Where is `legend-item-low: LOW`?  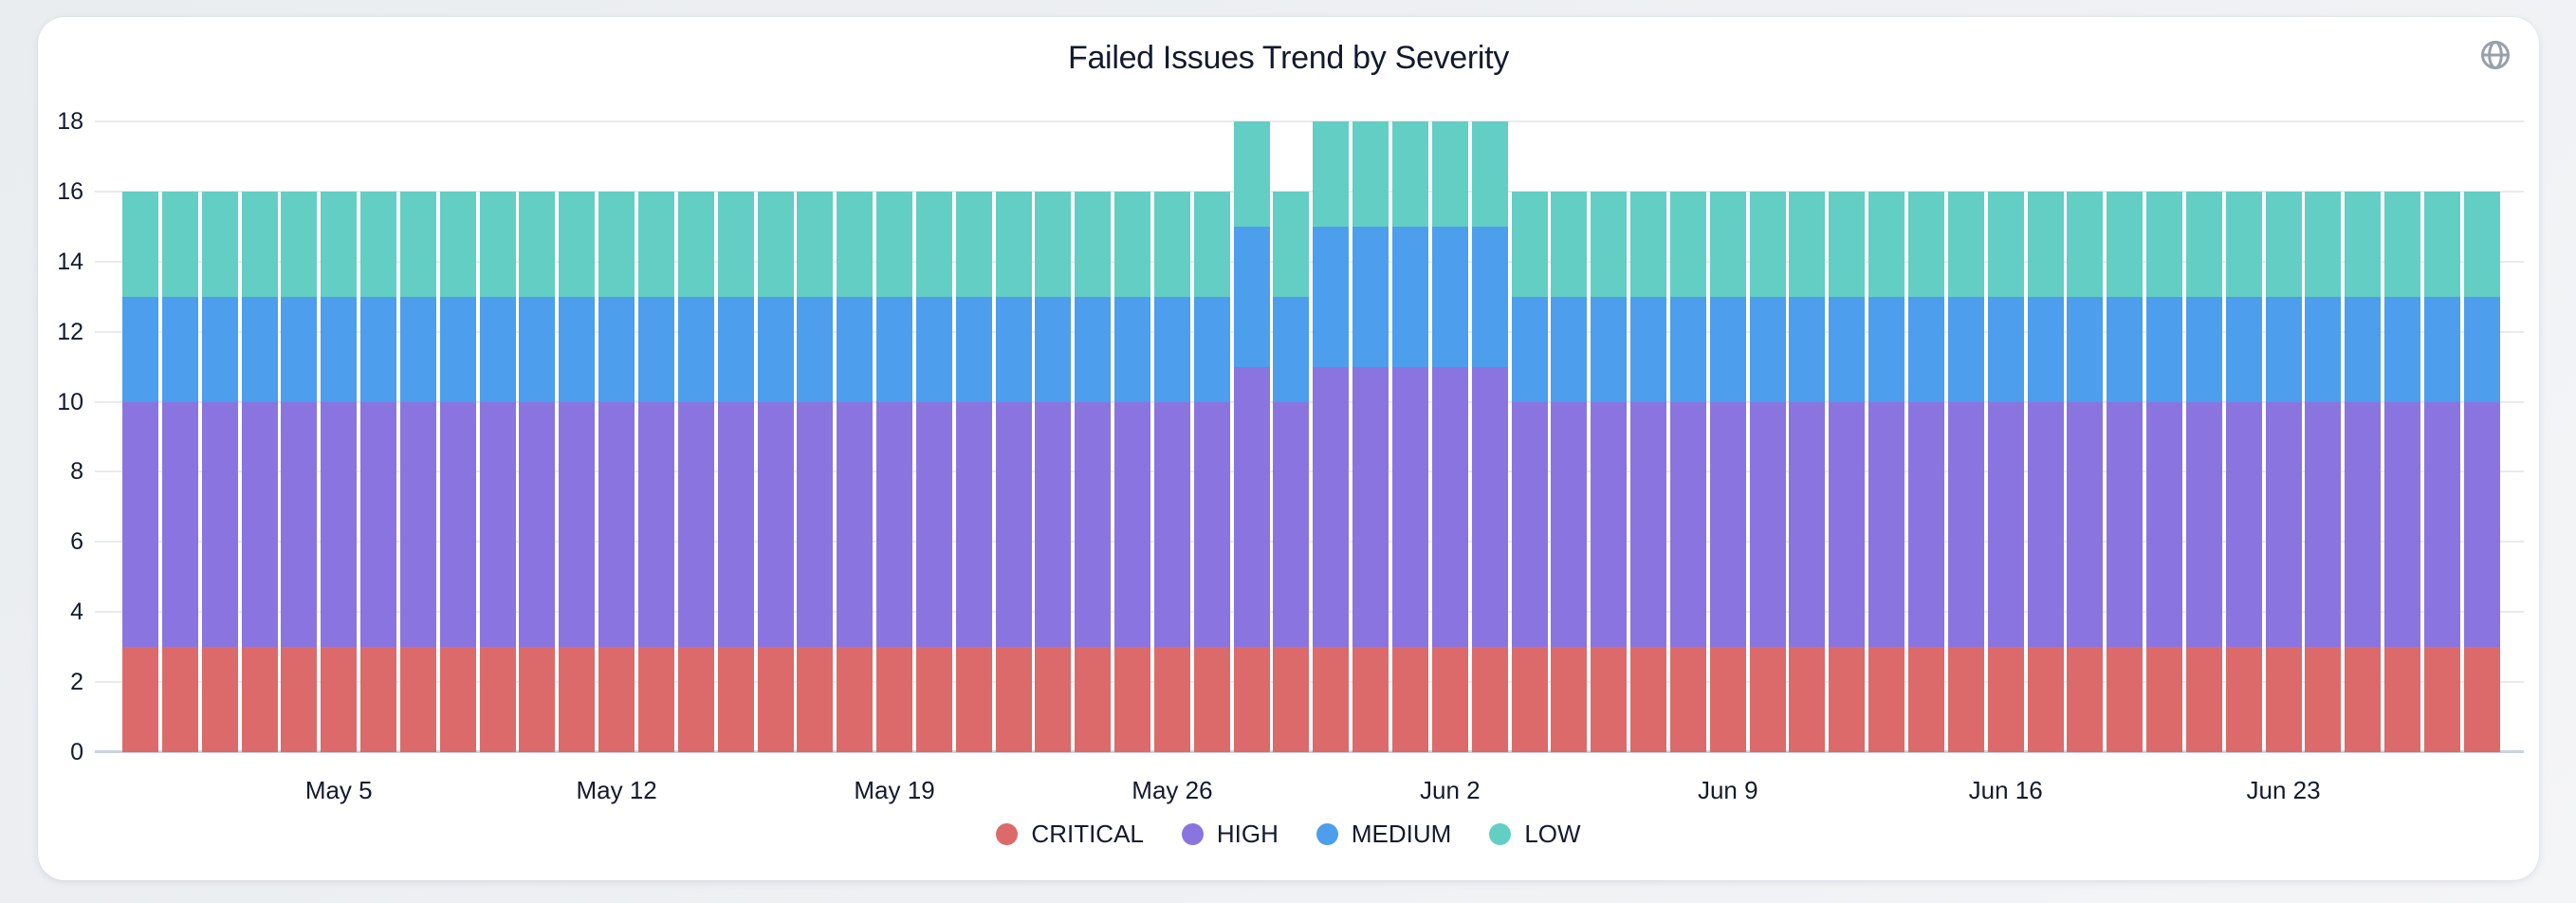
legend-item-low: LOW is located at coordinates (1535, 834).